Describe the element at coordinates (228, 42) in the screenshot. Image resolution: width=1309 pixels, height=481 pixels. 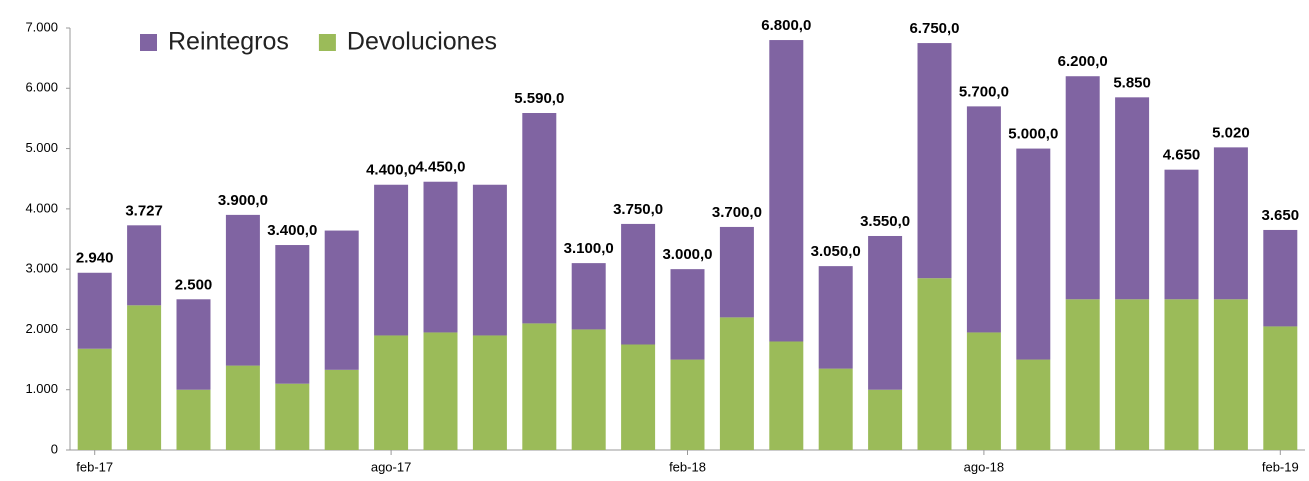
I see `legend-label: Reintegros` at that location.